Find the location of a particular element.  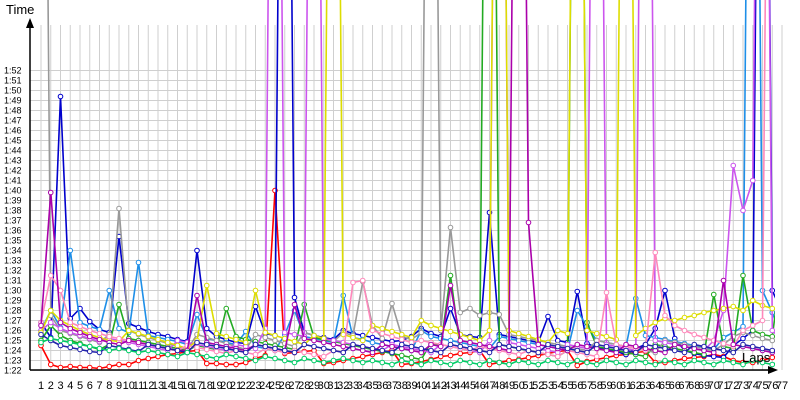

x-tick-label: 33 is located at coordinates (353, 386).